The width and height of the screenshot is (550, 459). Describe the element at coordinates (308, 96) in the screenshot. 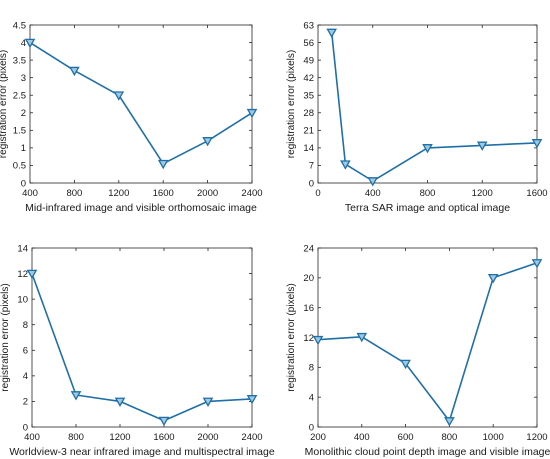

I see `y-tick-label: 35` at that location.